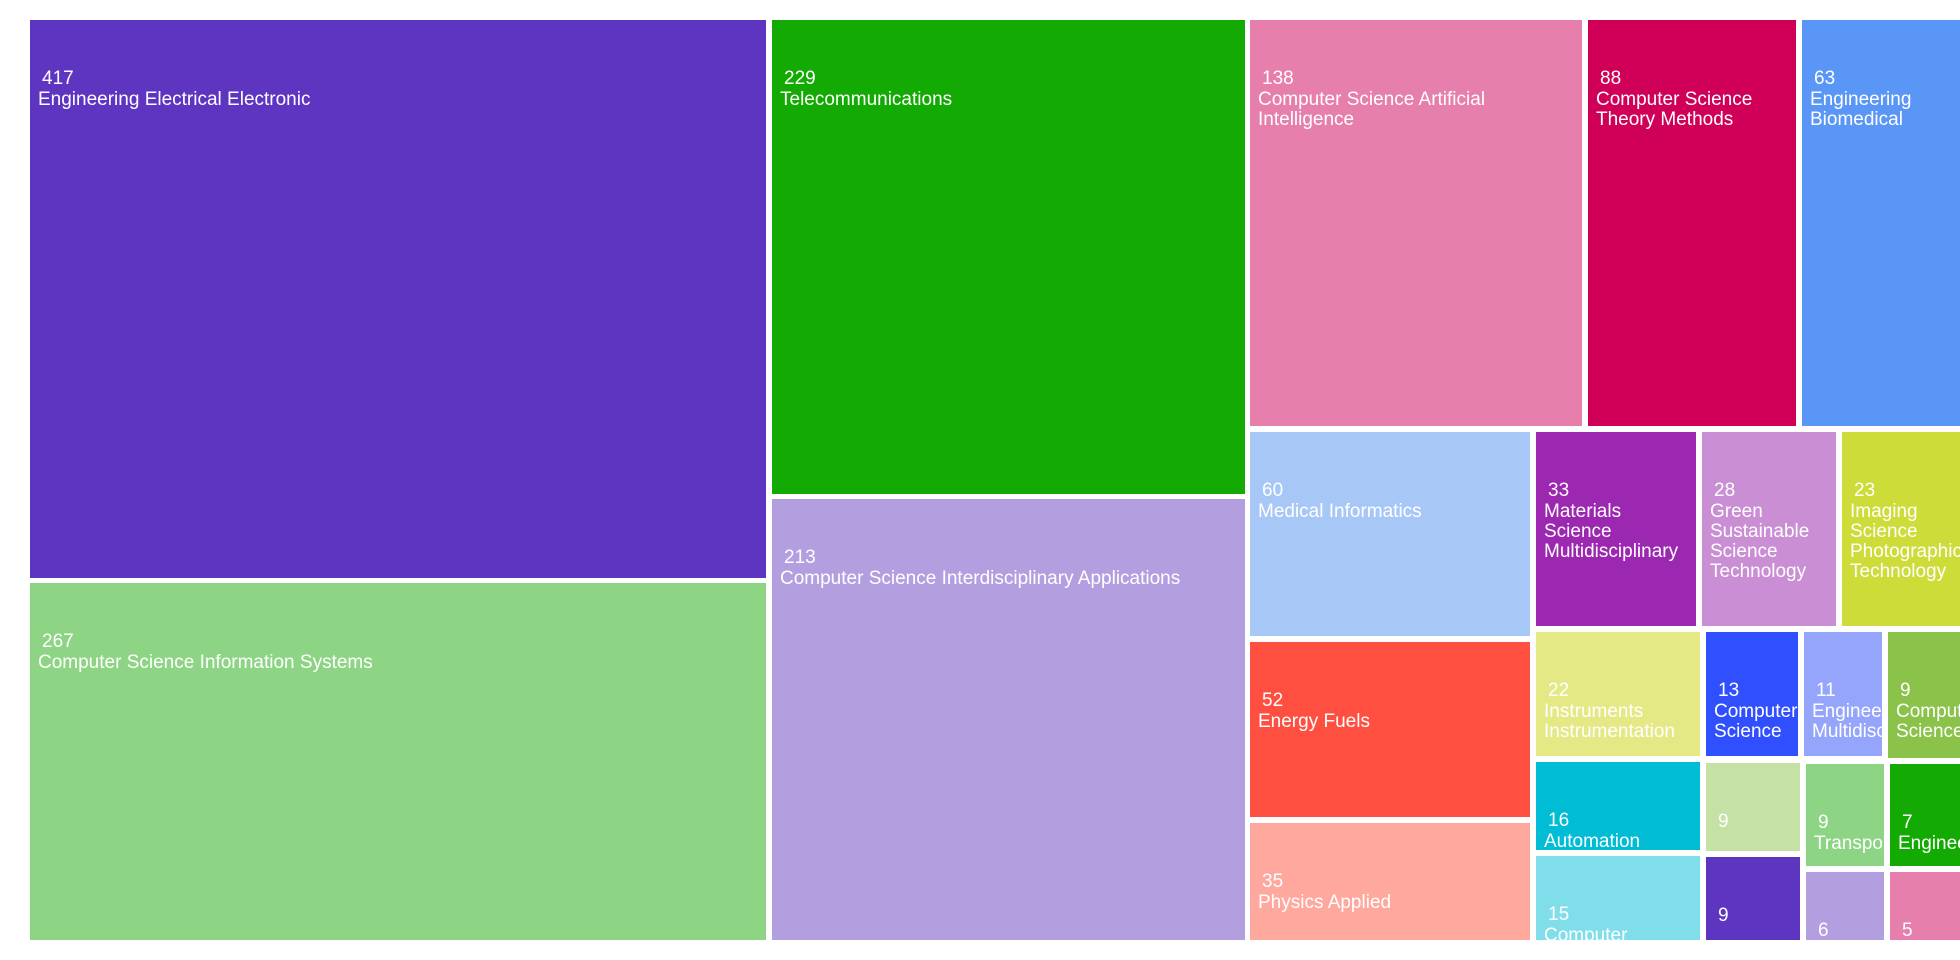  Describe the element at coordinates (1674, 109) in the screenshot. I see `tile-label: Computer Science Theory Methods` at that location.